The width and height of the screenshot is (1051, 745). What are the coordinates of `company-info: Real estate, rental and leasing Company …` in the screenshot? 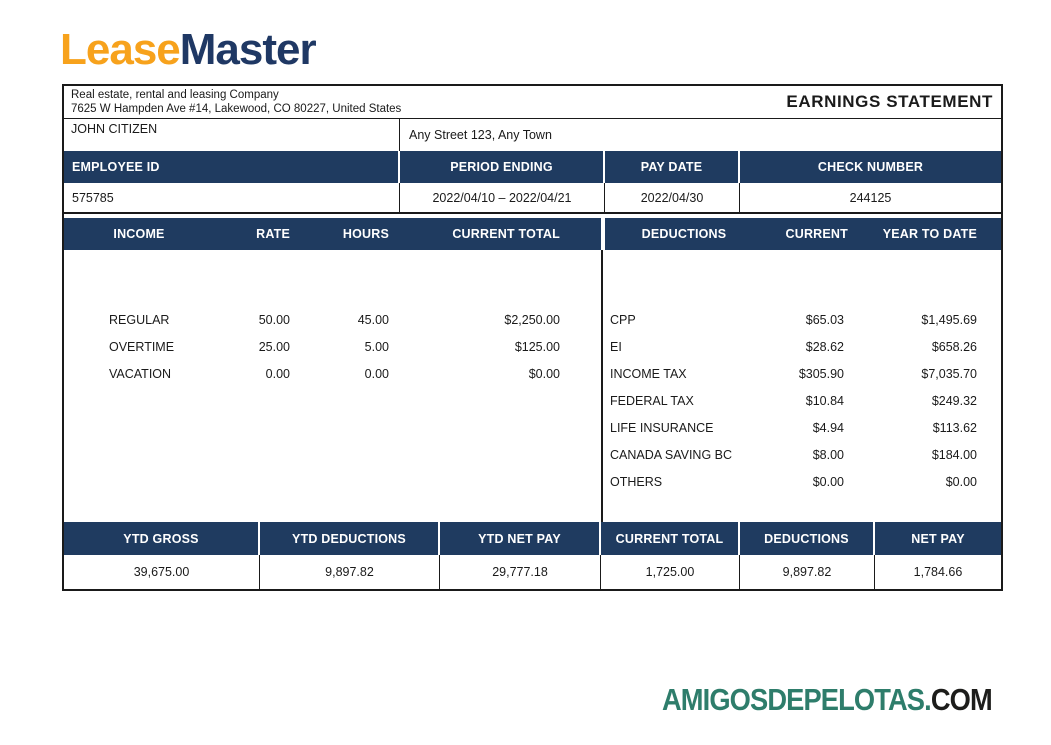 It's located at (425, 102).